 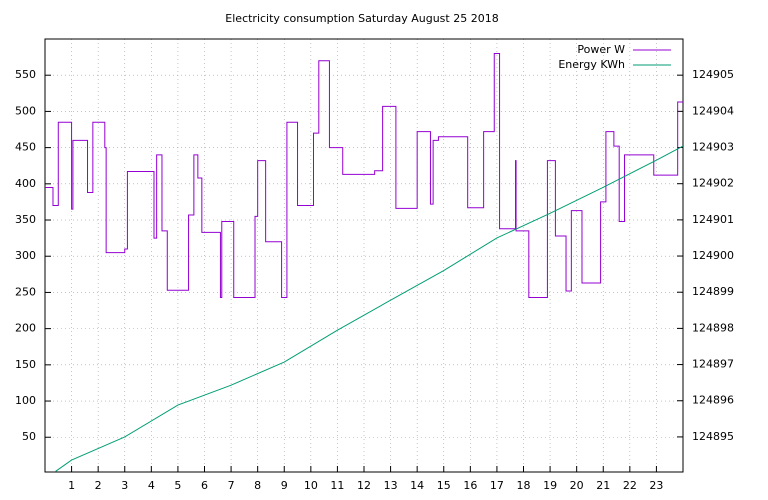 I want to click on y2-tick-label: 124901, so click(x=713, y=219).